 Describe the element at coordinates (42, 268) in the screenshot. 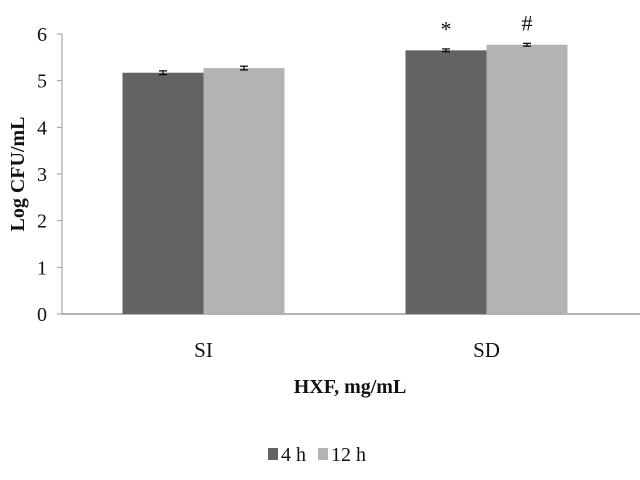

I see `y-tick-label: 1` at that location.